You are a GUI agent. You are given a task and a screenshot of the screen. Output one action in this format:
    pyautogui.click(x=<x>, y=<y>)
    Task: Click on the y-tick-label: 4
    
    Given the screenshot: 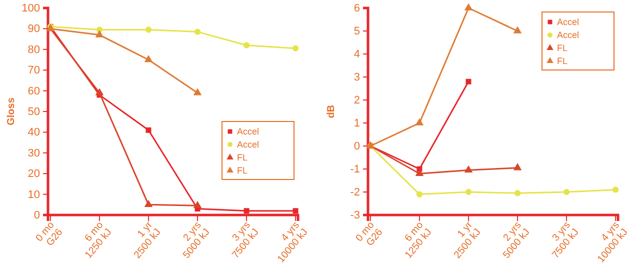 What is the action you would take?
    pyautogui.click(x=357, y=54)
    